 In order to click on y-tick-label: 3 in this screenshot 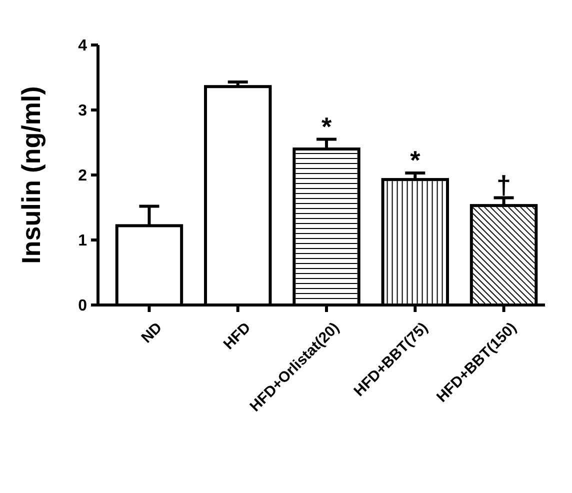, I will do `click(83, 111)`.